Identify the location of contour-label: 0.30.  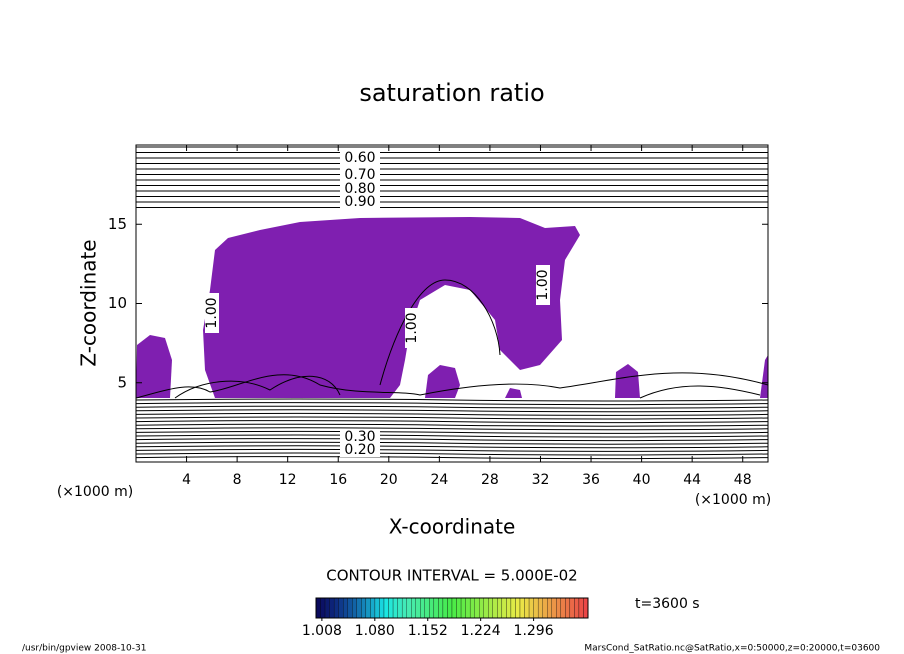
(359, 437).